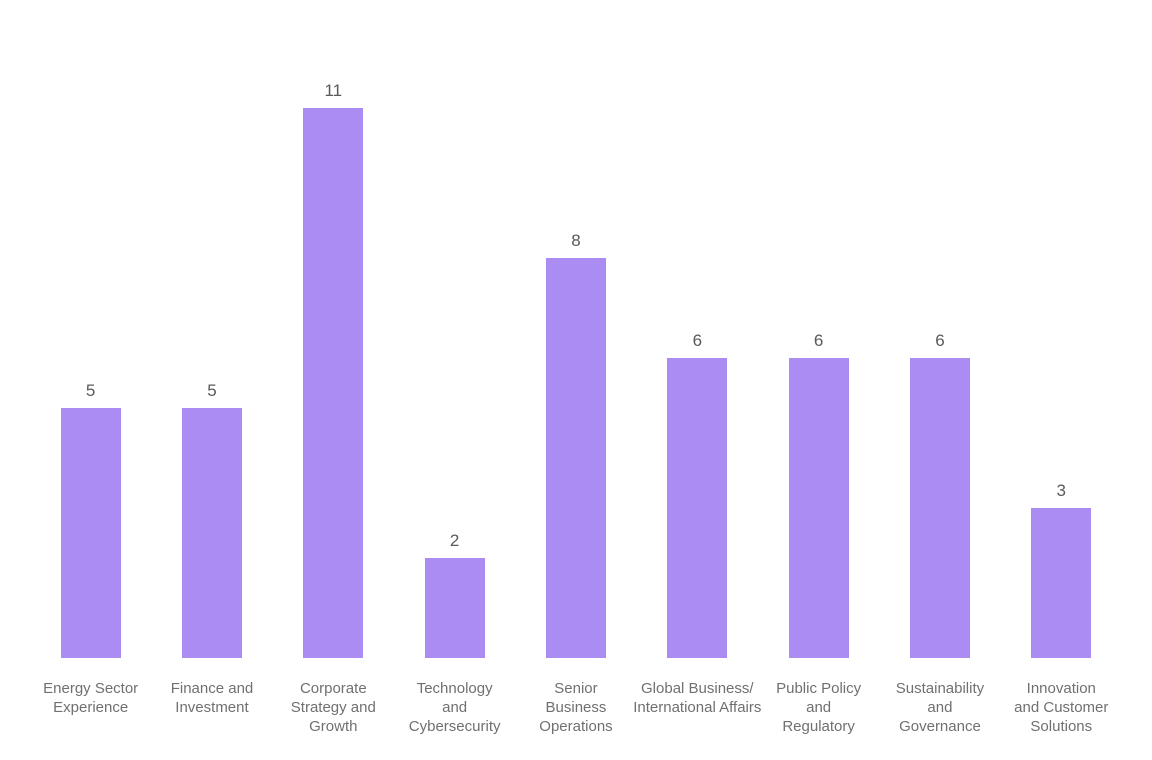  Describe the element at coordinates (697, 698) in the screenshot. I see `category-label: Global Business/International Affairs` at that location.